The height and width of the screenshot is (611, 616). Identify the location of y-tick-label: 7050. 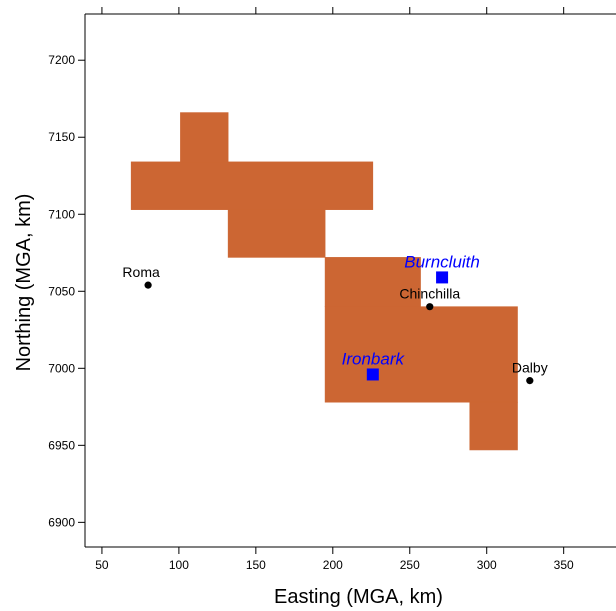
(61, 291).